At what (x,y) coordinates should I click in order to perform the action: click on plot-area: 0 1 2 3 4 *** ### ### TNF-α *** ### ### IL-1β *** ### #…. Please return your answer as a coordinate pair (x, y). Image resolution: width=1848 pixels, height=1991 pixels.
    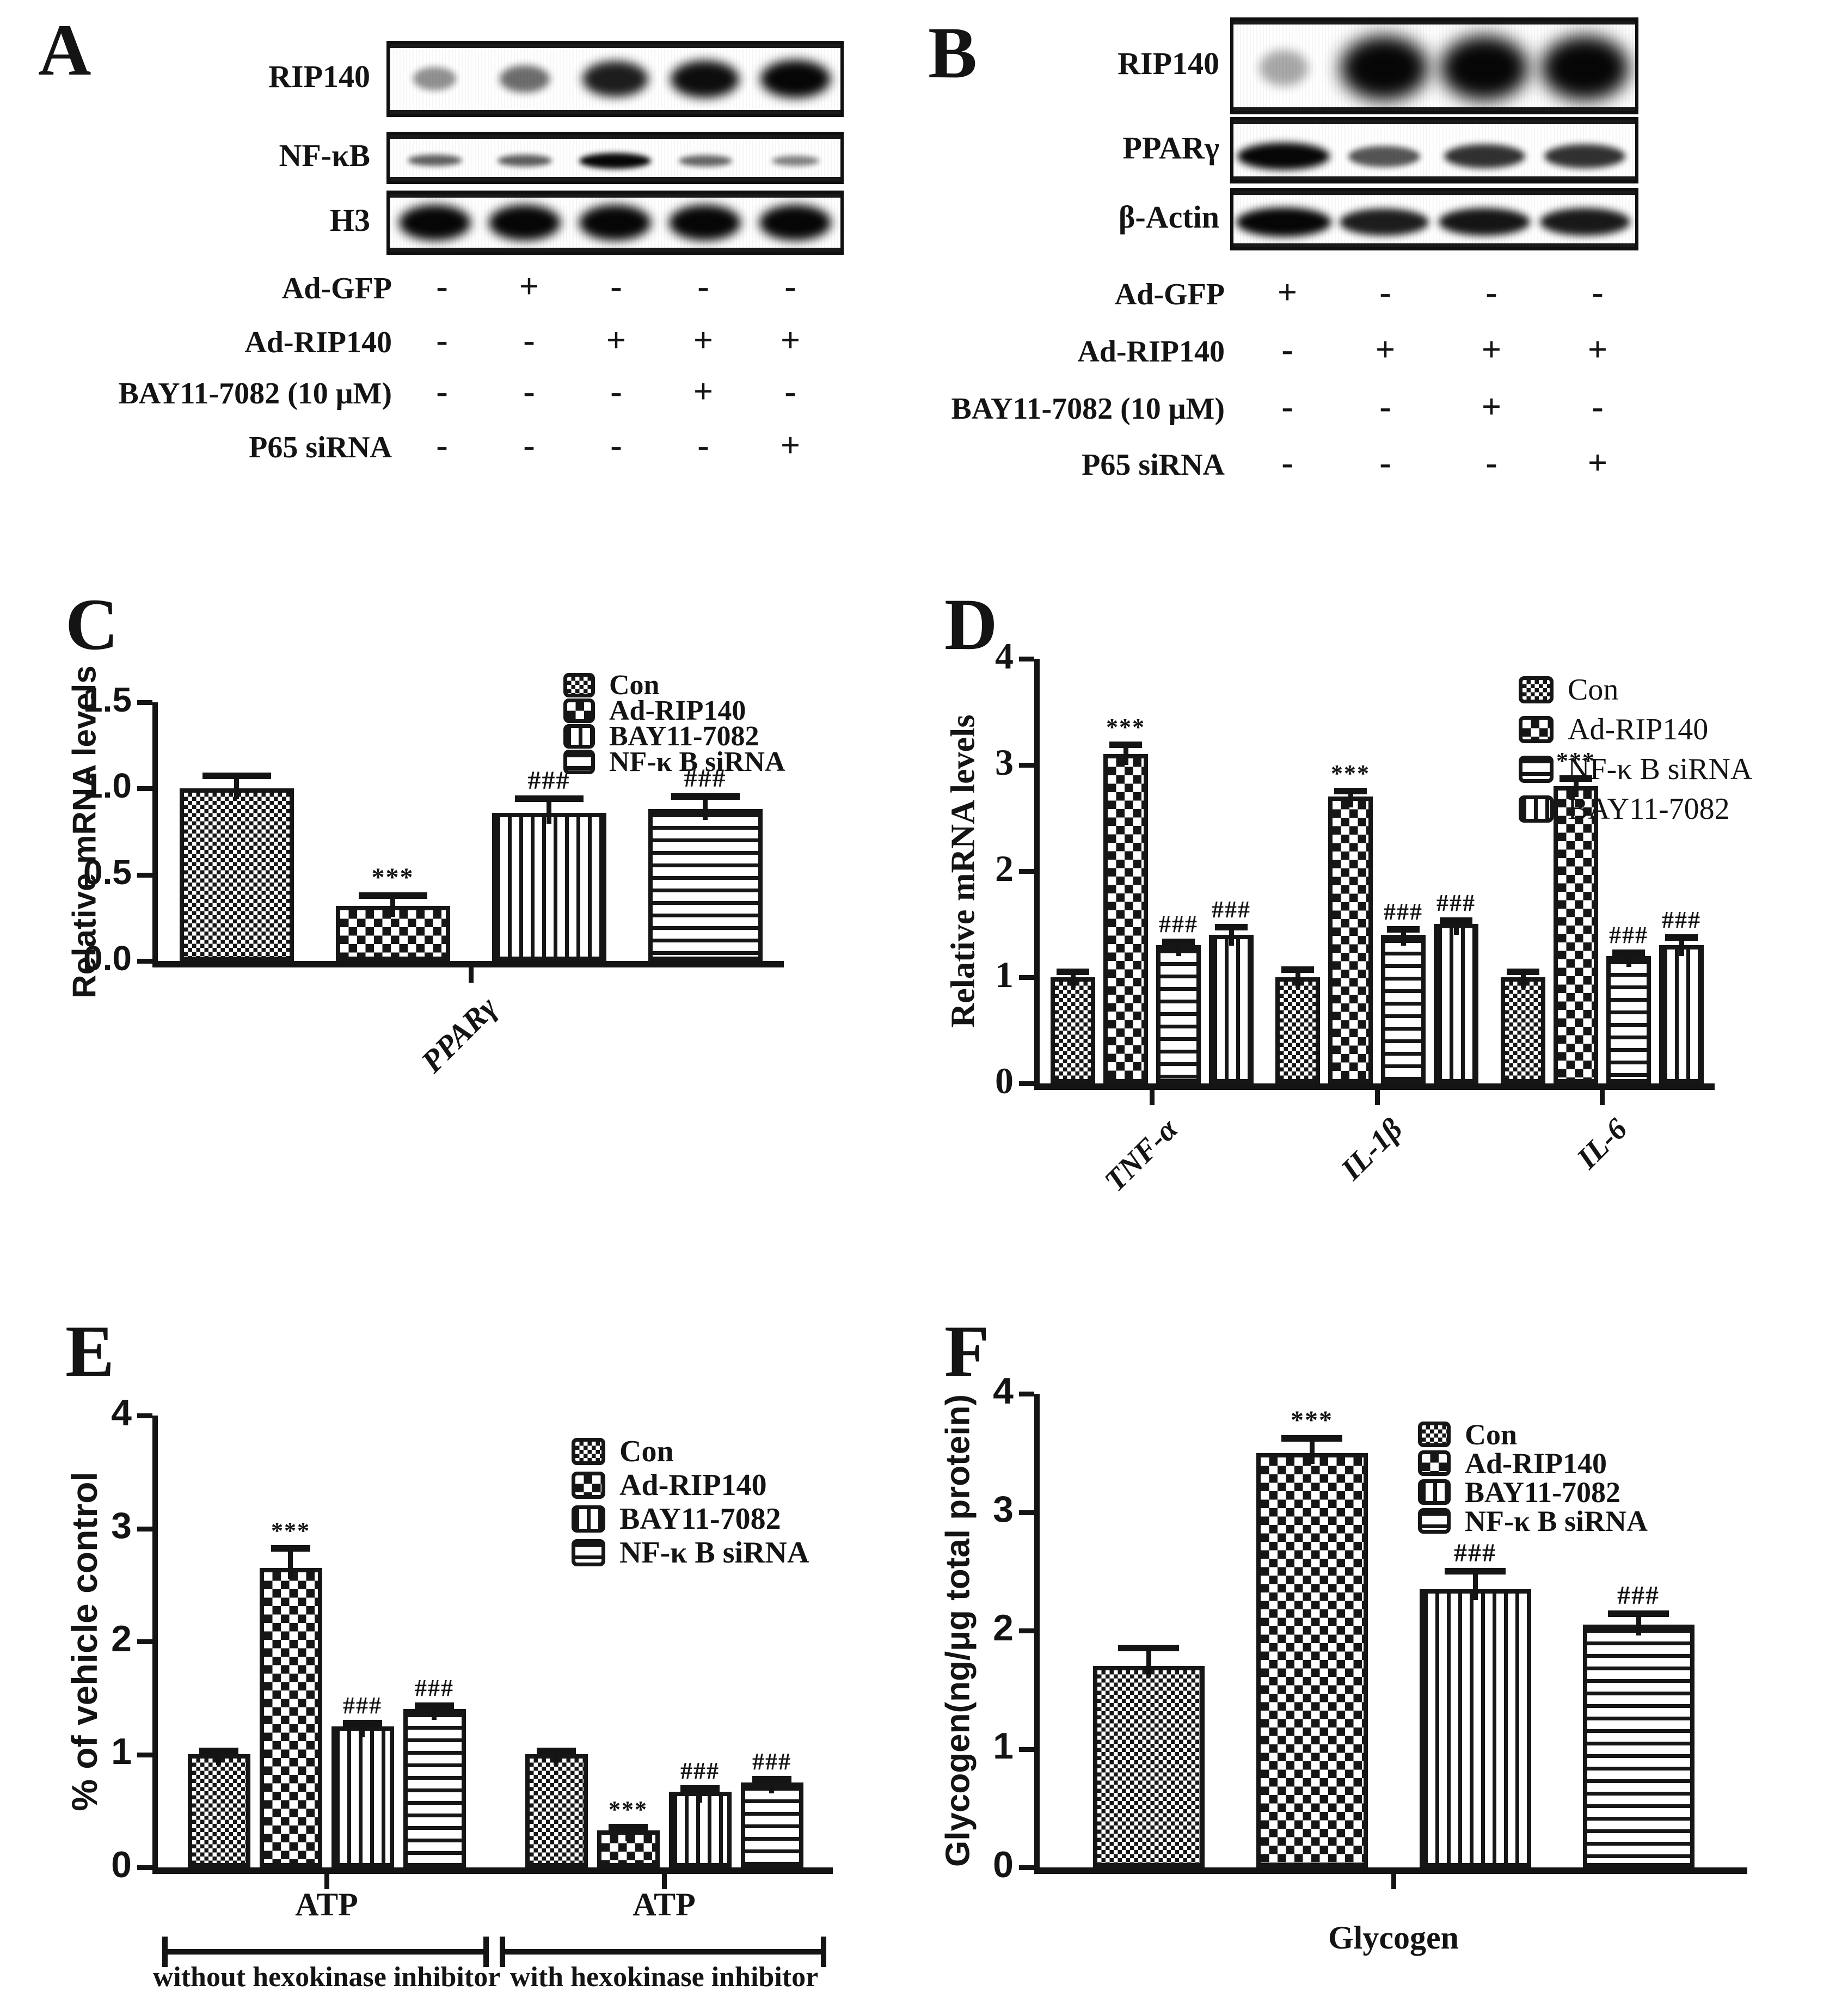
    Looking at the image, I should click on (1355, 918).